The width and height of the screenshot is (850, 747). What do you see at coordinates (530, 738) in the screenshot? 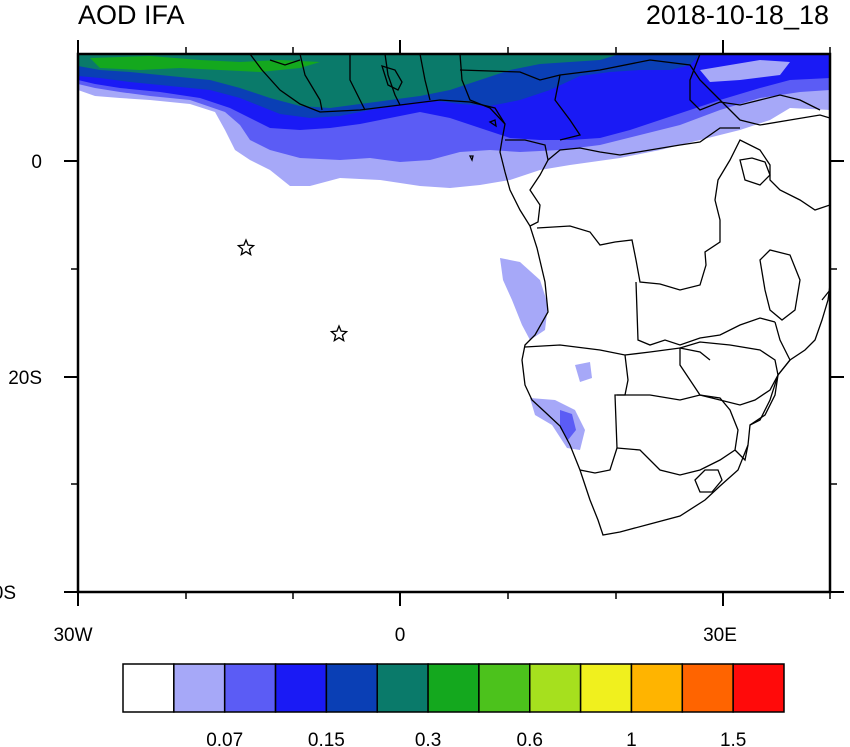
I see `colorbar-label: 0.6` at bounding box center [530, 738].